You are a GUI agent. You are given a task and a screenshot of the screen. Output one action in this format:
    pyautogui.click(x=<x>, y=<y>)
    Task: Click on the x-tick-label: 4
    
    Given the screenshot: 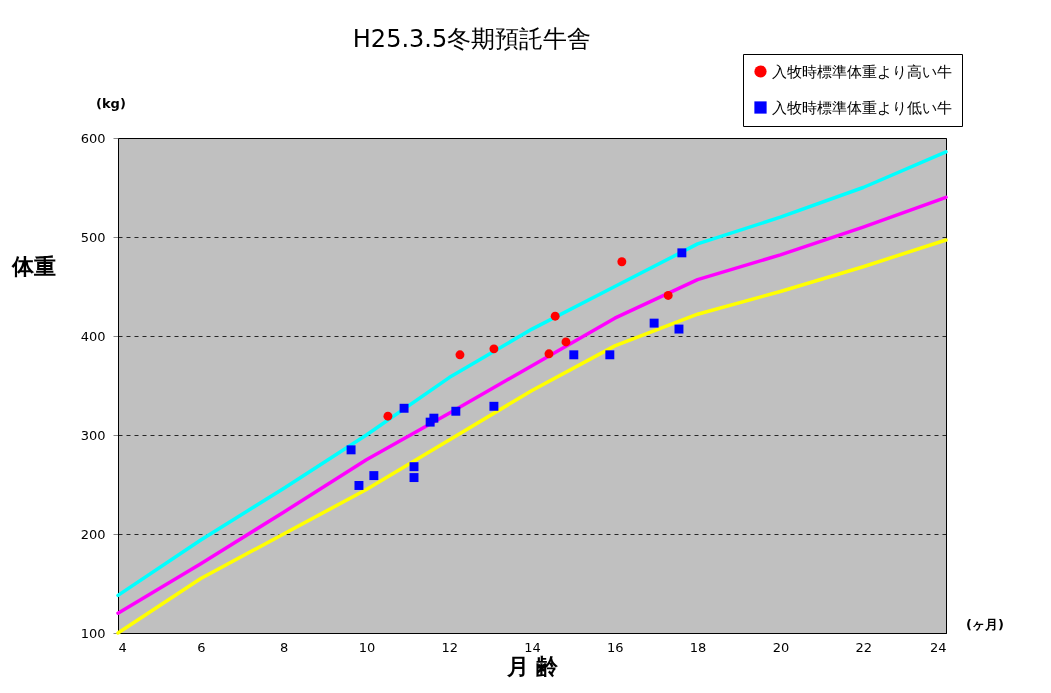 What is the action you would take?
    pyautogui.click(x=122, y=647)
    